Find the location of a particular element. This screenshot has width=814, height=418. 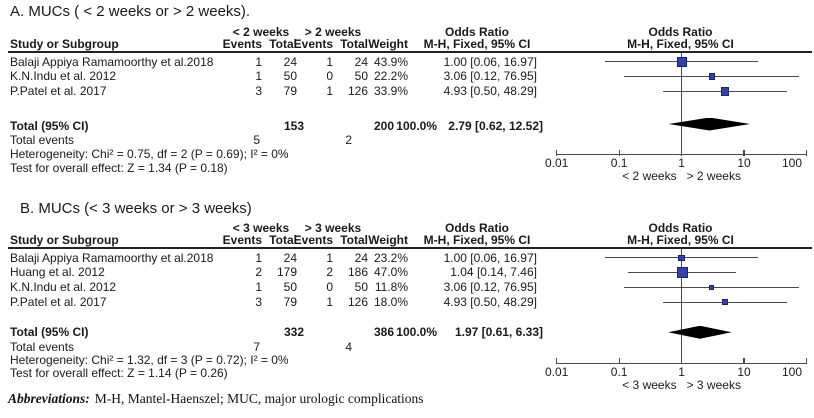

total-events-row-events1: 5 is located at coordinates (256, 140).